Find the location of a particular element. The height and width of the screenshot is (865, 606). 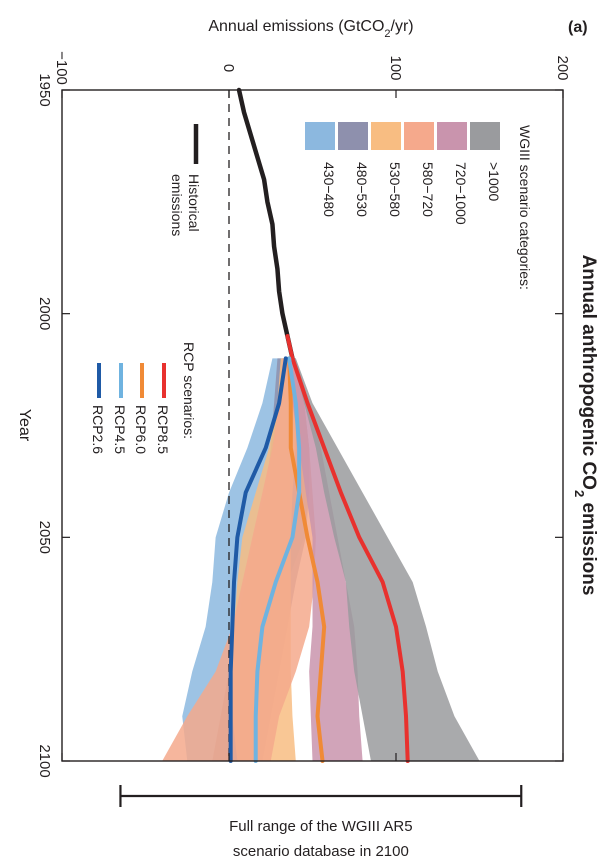

historical-label-2: emissions is located at coordinates (177, 205).